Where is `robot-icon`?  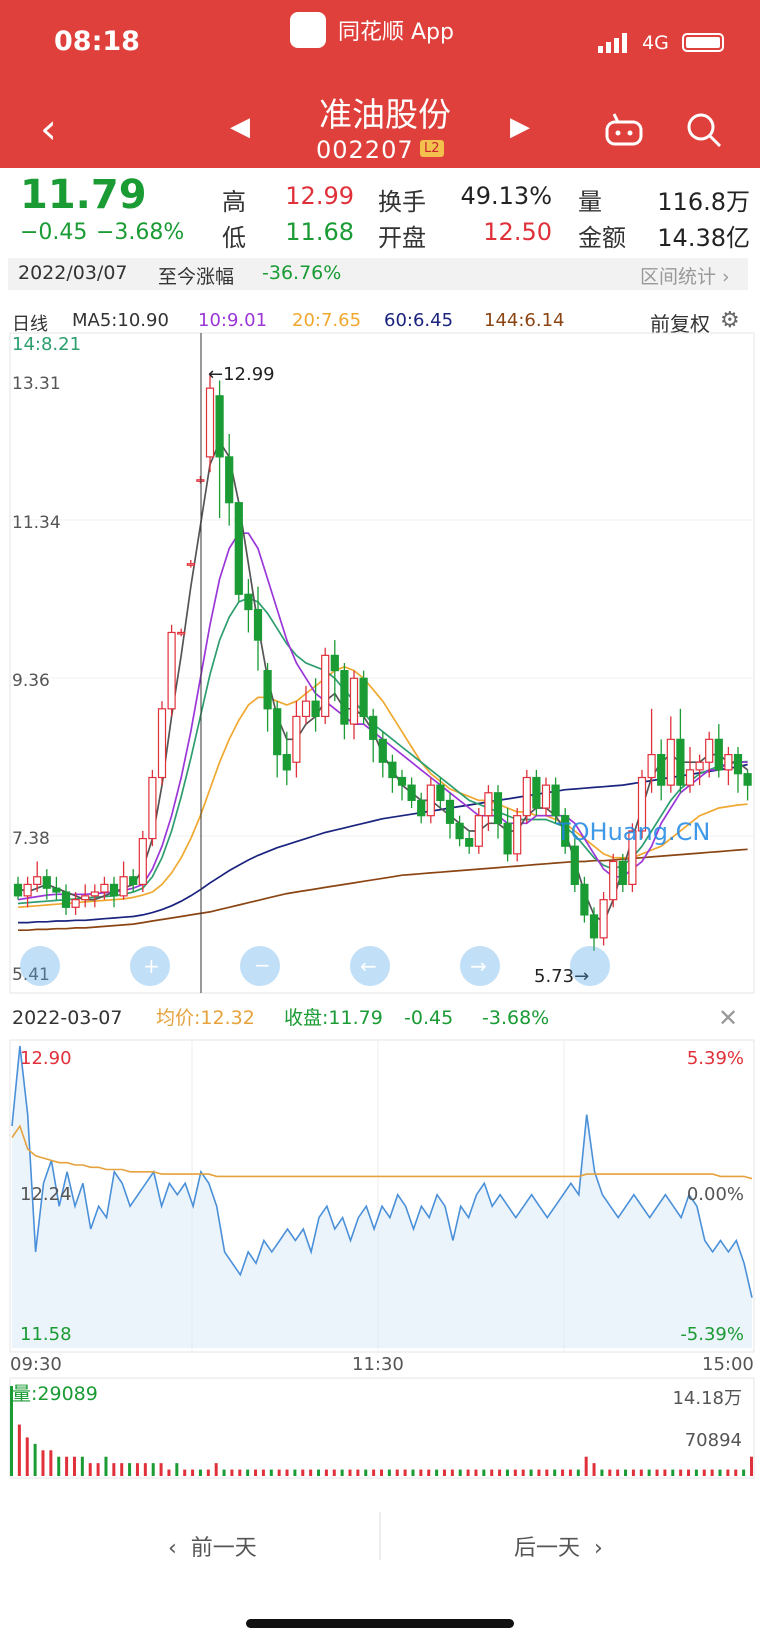 robot-icon is located at coordinates (624, 130).